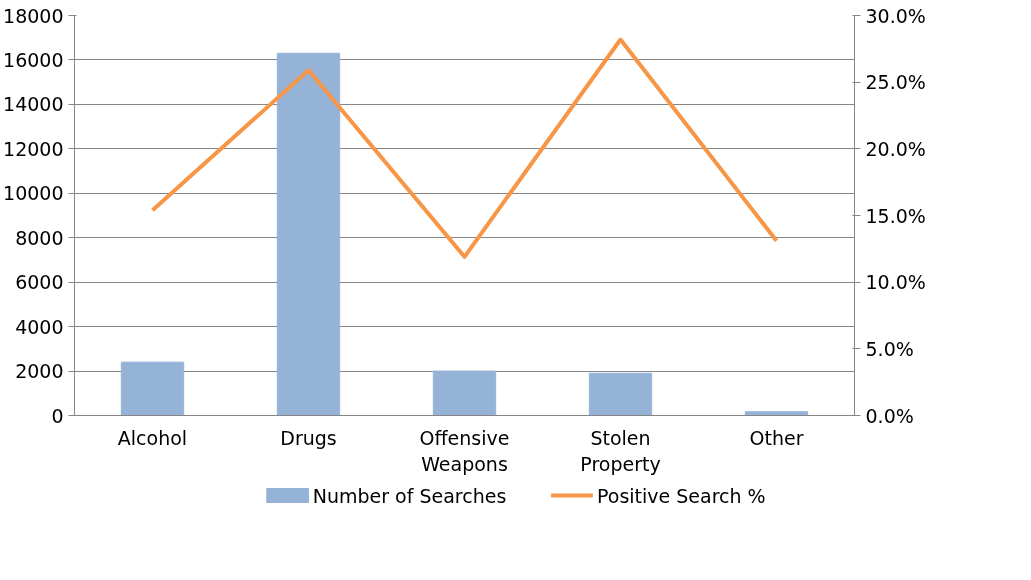 The image size is (1031, 580). What do you see at coordinates (895, 15) in the screenshot?
I see `y2-tick-label: 30.0%` at bounding box center [895, 15].